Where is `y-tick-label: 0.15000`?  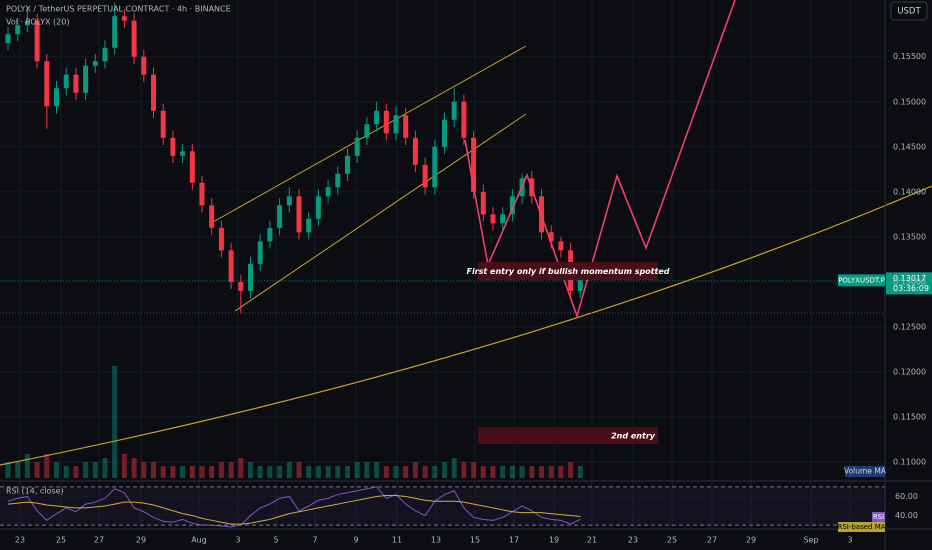
y-tick-label: 0.15000 is located at coordinates (909, 101).